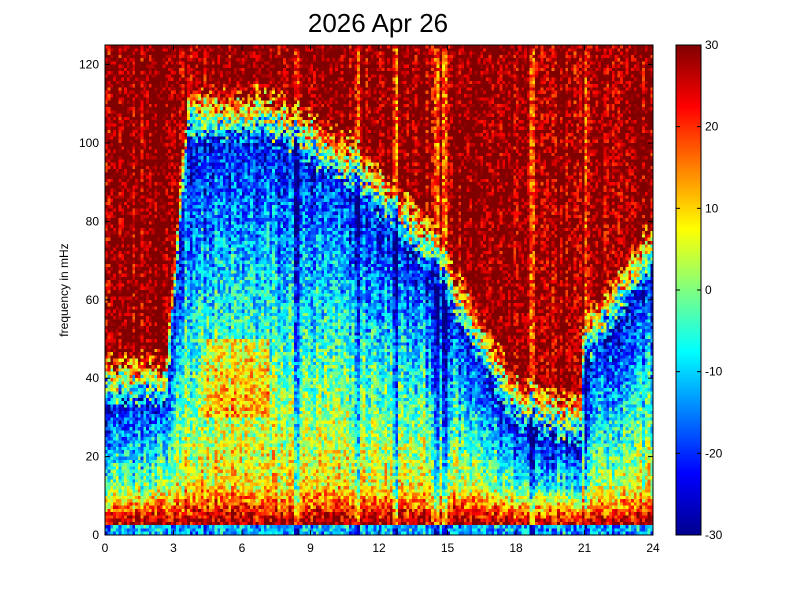 The height and width of the screenshot is (605, 801). What do you see at coordinates (712, 127) in the screenshot?
I see `colorbar-tick-label: 20` at bounding box center [712, 127].